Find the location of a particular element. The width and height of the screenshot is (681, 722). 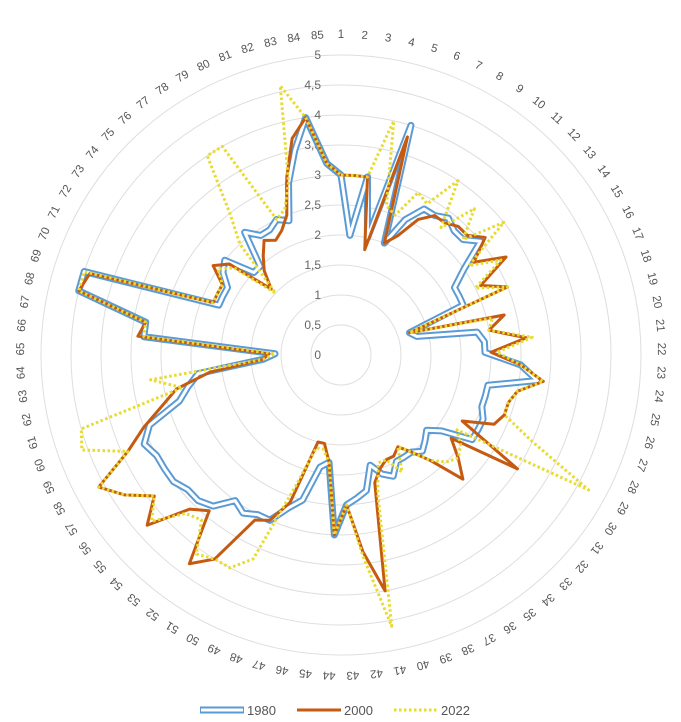

category-label: 78 is located at coordinates (162, 89).